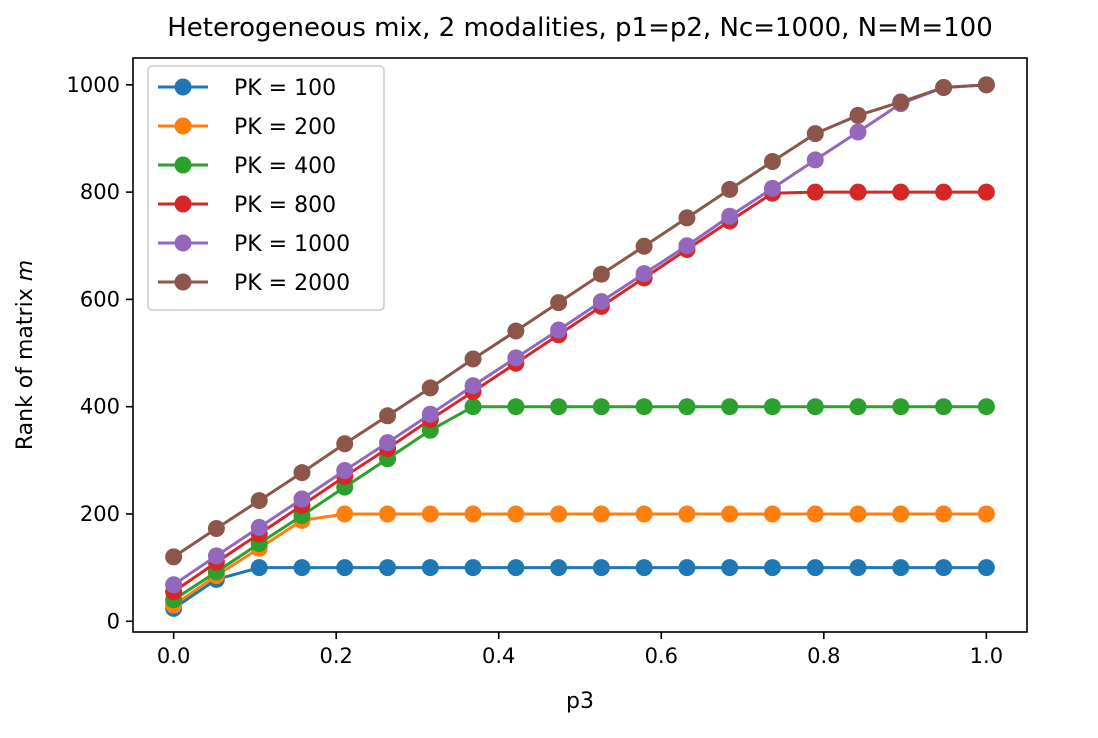 Image resolution: width=1098 pixels, height=738 pixels. What do you see at coordinates (25, 355) in the screenshot?
I see `y-axis-label: Rank of matrix m` at bounding box center [25, 355].